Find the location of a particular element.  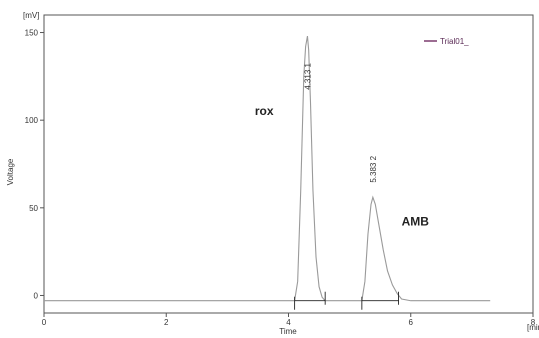

peak-label: 4.313 1 is located at coordinates (308, 76).